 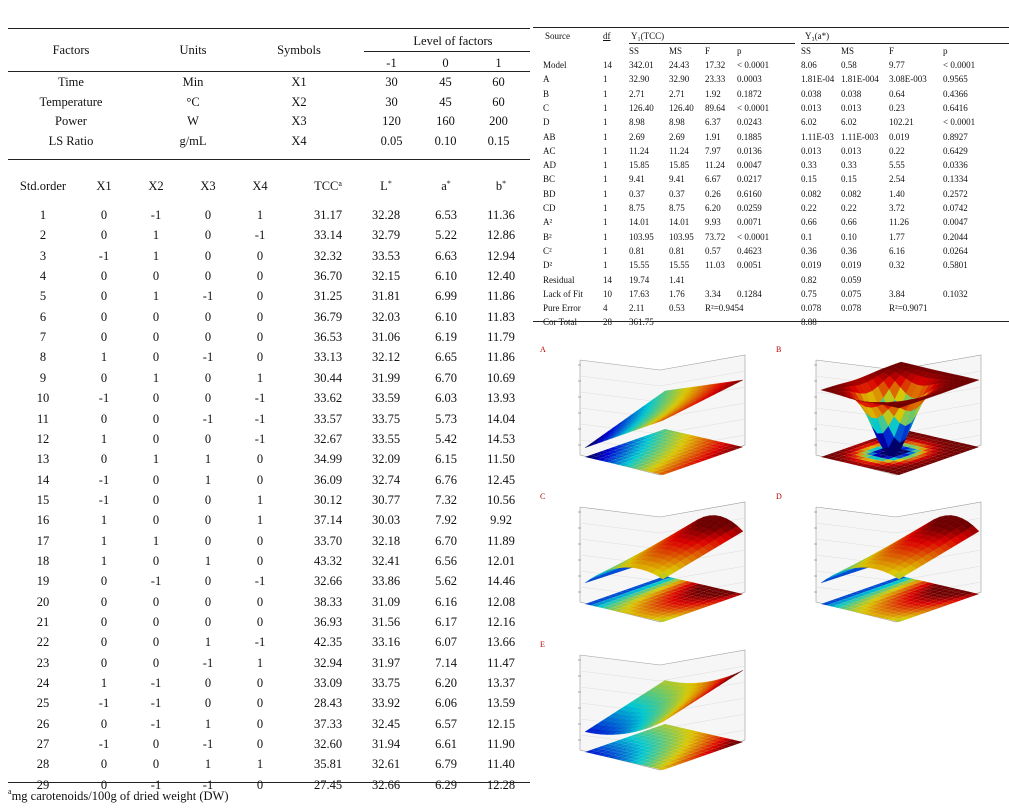 What do you see at coordinates (193, 50) in the screenshot?
I see `header-units: Units` at bounding box center [193, 50].